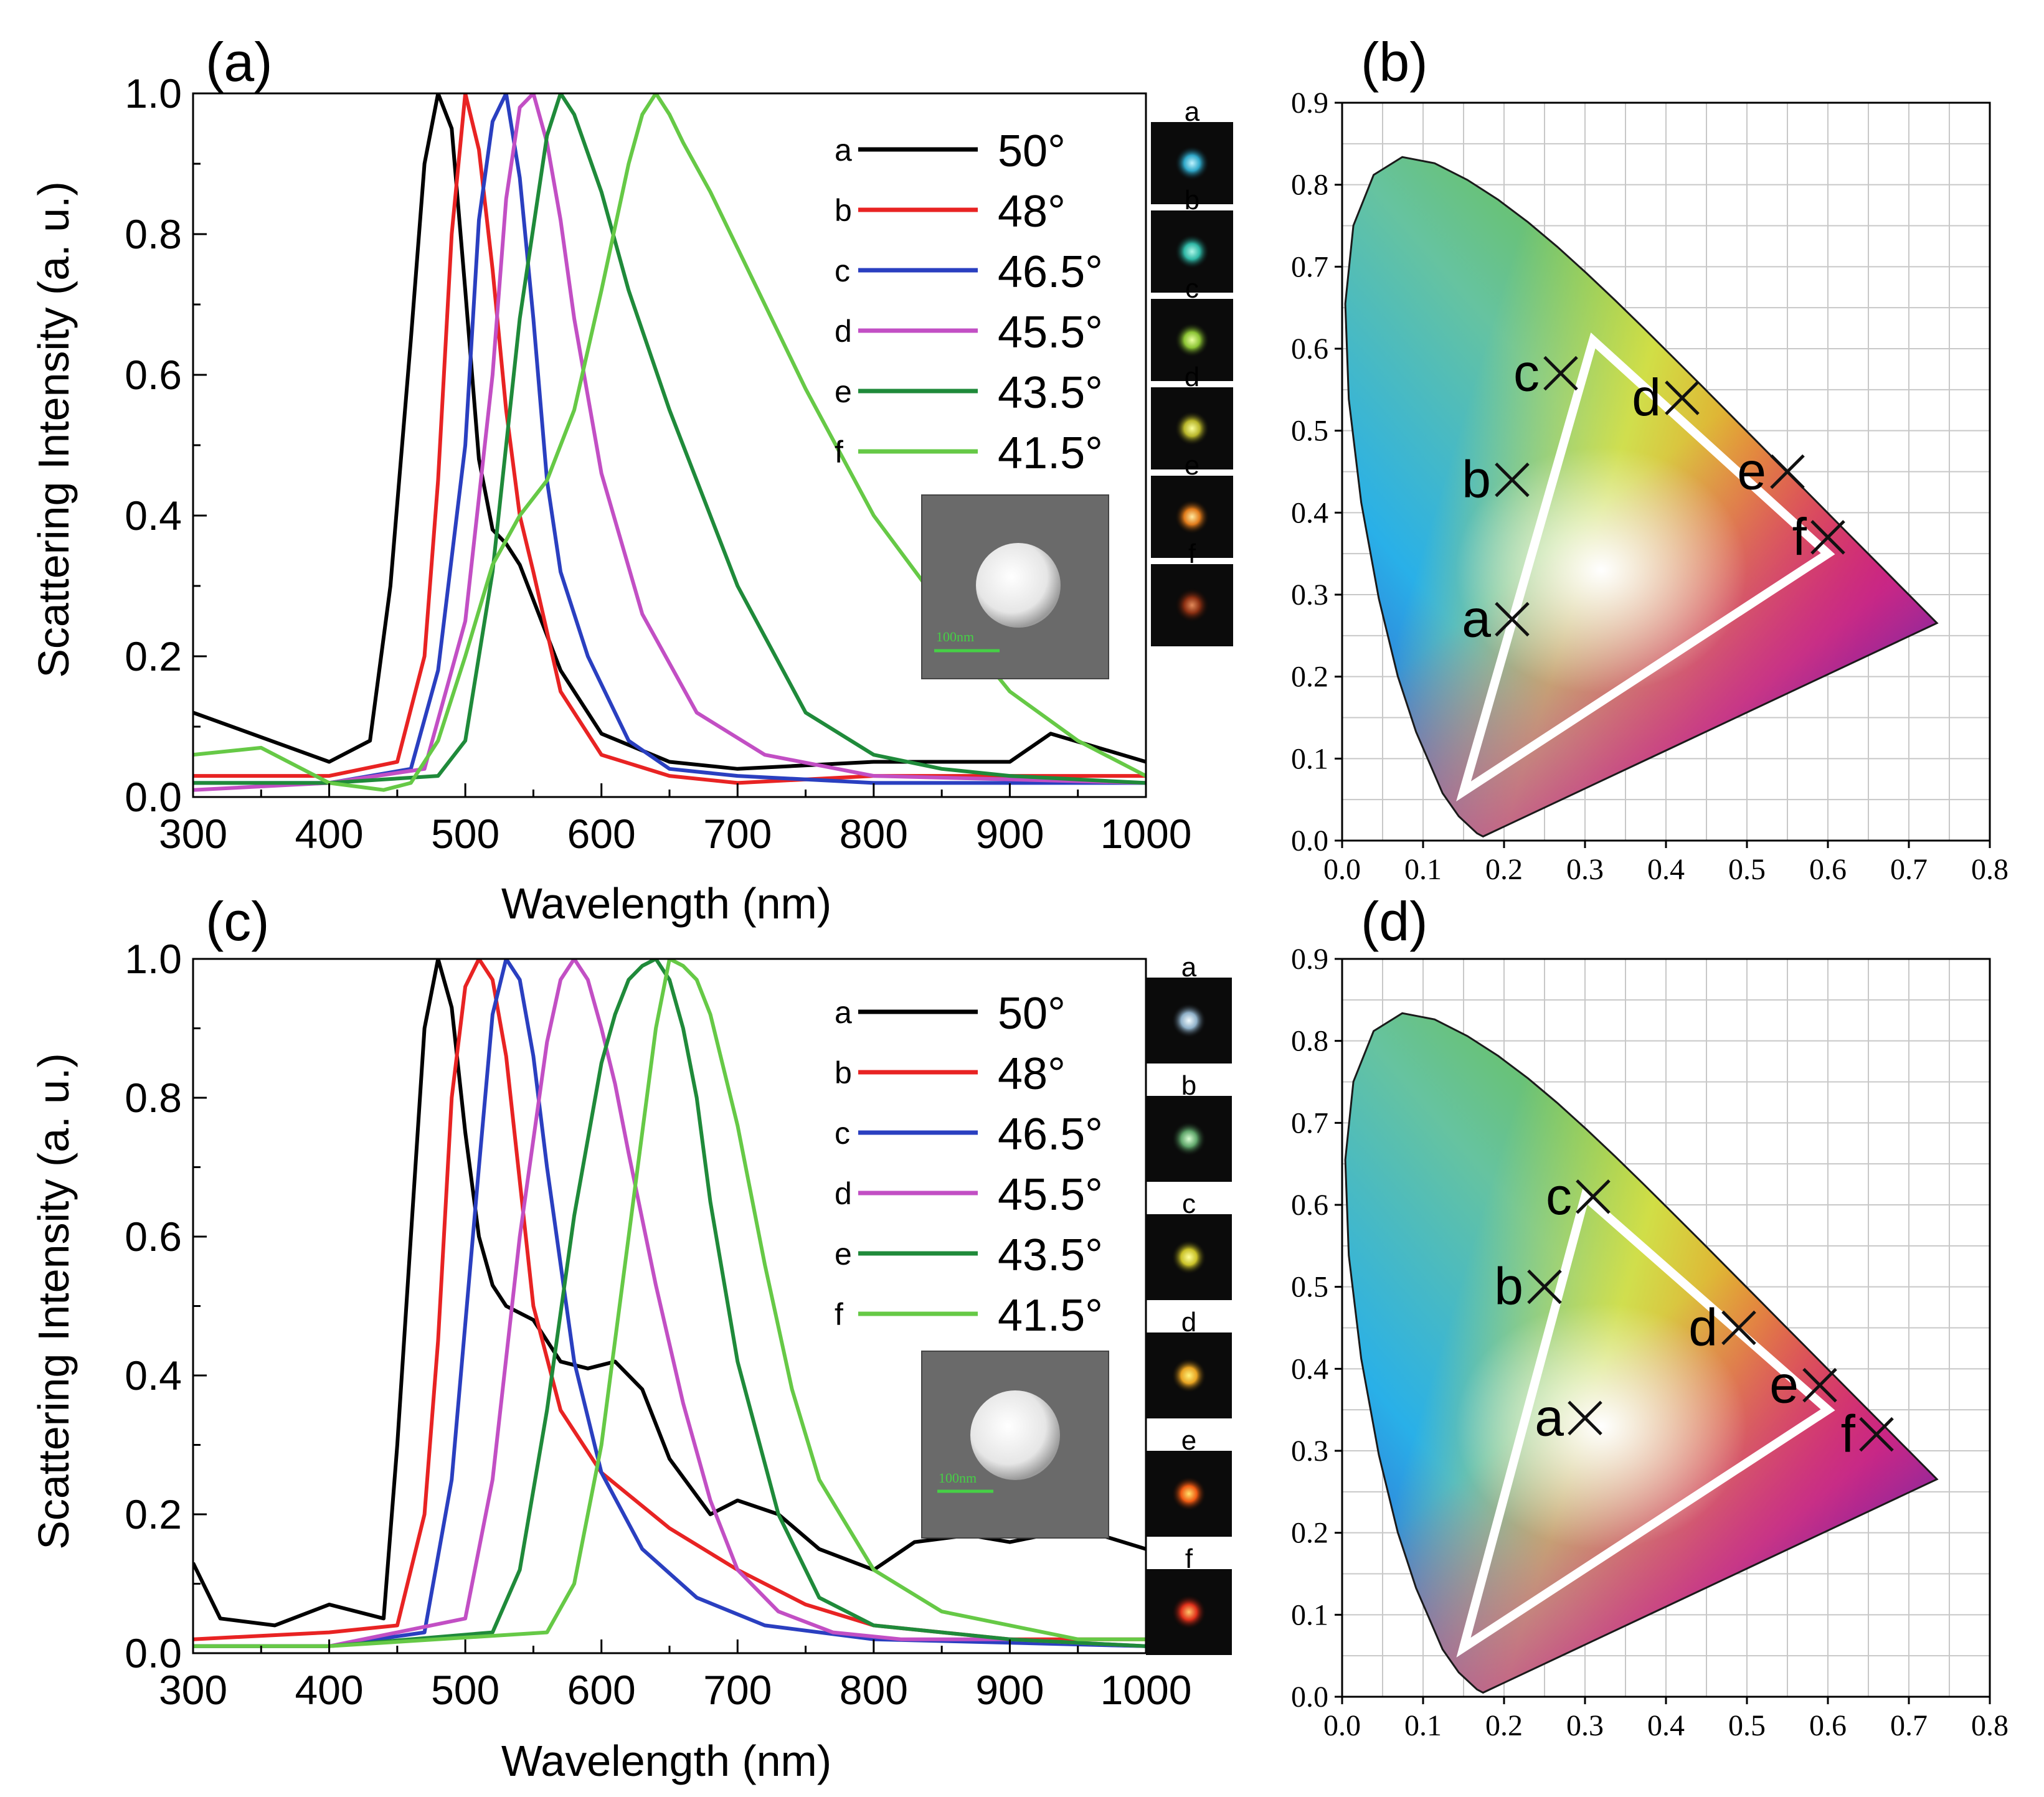 The height and width of the screenshot is (1797, 2044). I want to click on scattering-spot-c, so click(1192, 340).